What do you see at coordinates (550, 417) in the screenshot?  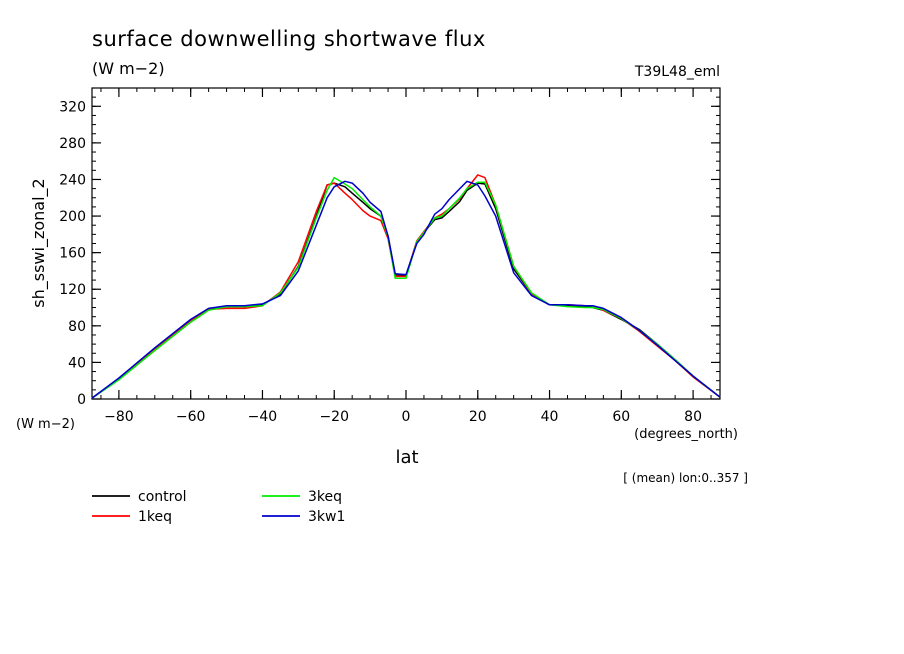 I see `x-tick-label: 40` at bounding box center [550, 417].